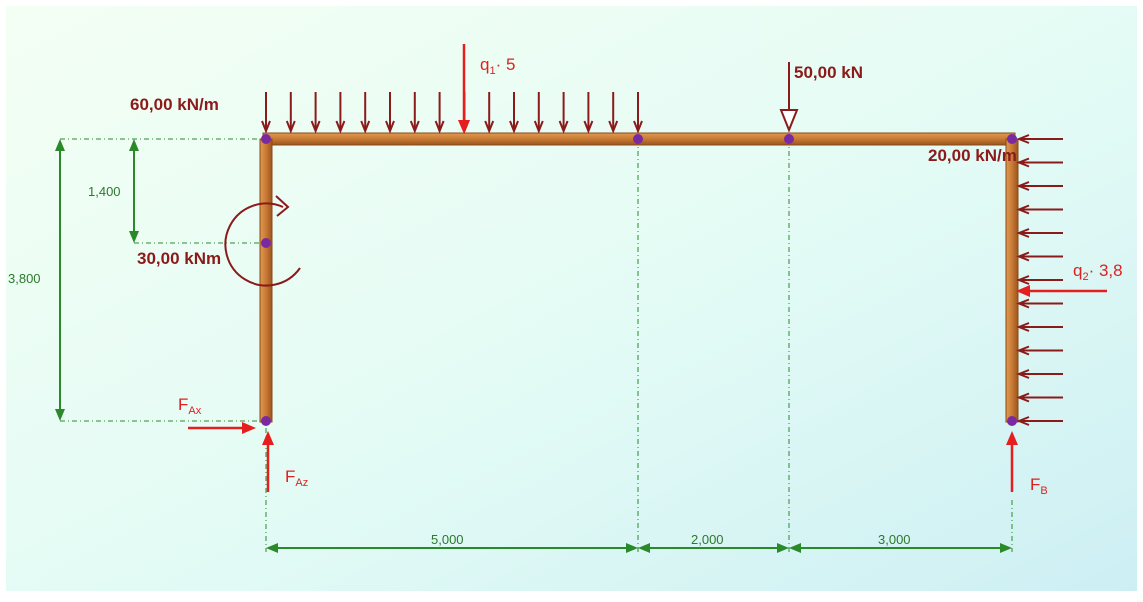  What do you see at coordinates (24, 278) in the screenshot?
I see `dim-label-height-total: 3,800` at bounding box center [24, 278].